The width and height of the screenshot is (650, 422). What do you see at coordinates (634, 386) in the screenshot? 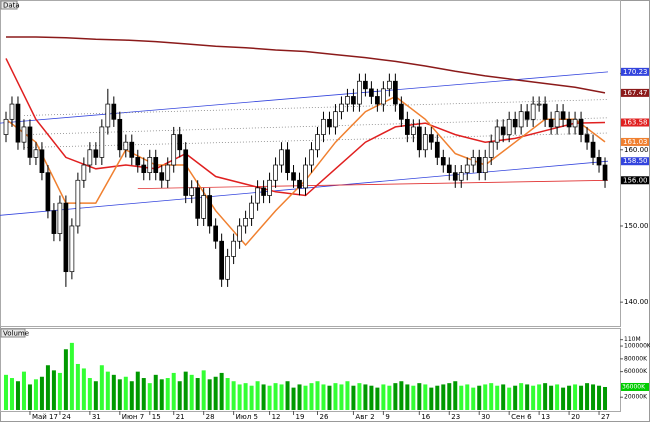
I see `volume-marker-label: 36000K` at bounding box center [634, 386].